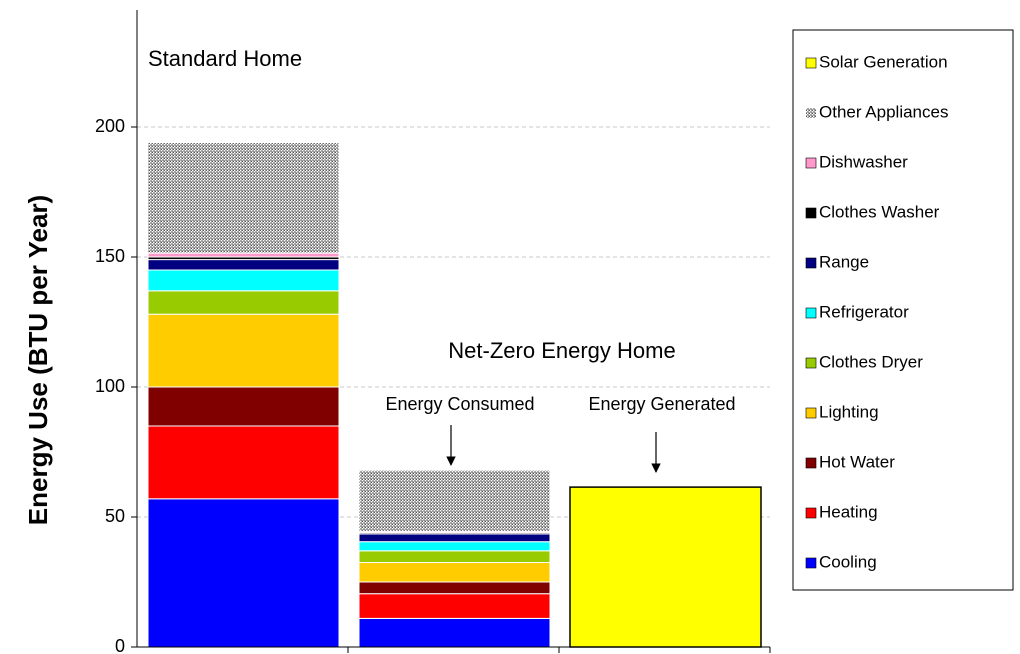  What do you see at coordinates (561, 350) in the screenshot?
I see `annotation: Net-Zero Energy Home` at bounding box center [561, 350].